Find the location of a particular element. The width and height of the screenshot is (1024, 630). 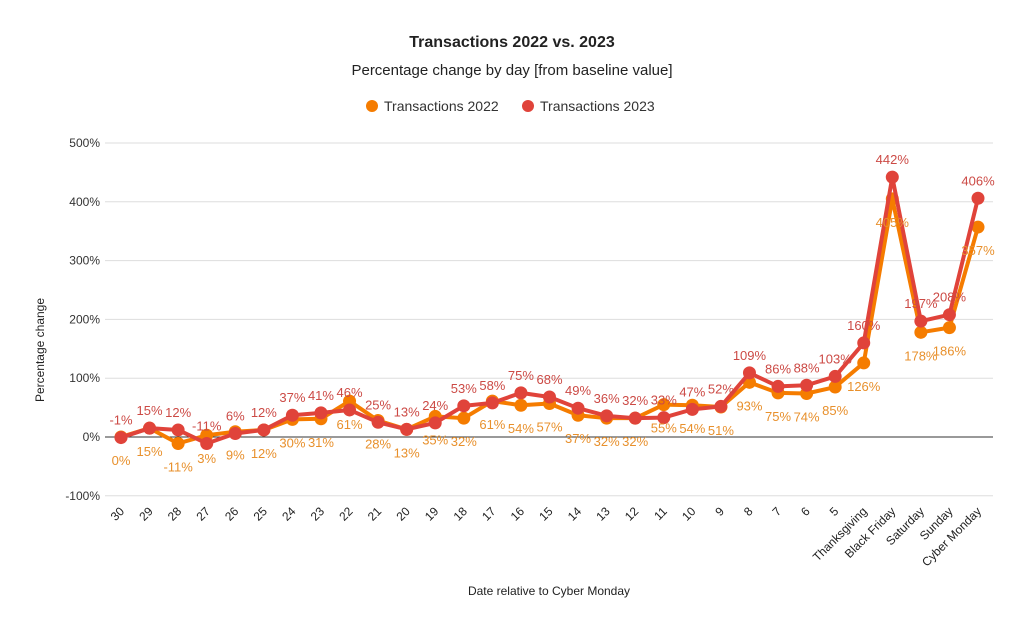

x-tick-label: 10 is located at coordinates (689, 514).